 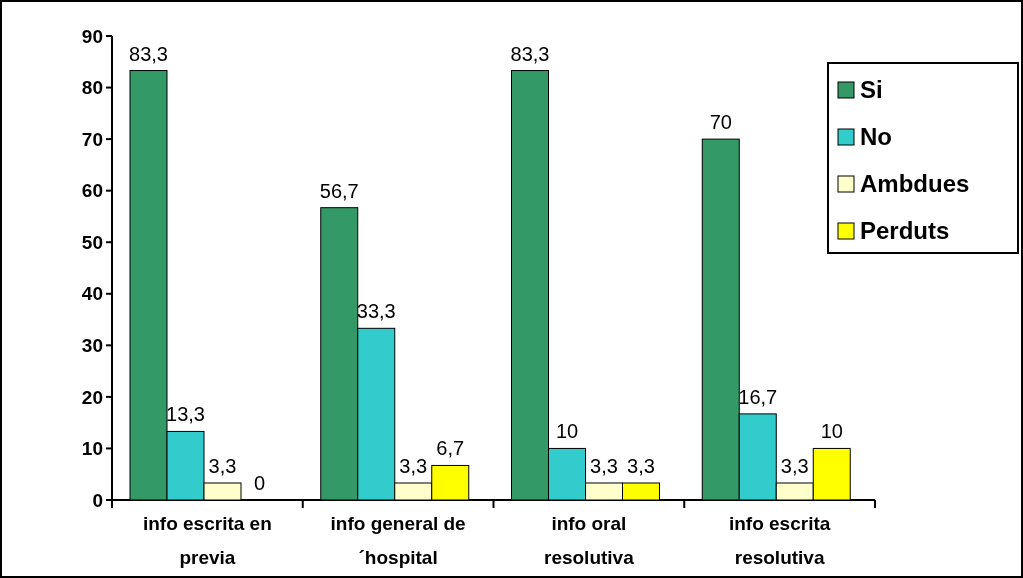 What do you see at coordinates (876, 137) in the screenshot?
I see `legend-label: No` at bounding box center [876, 137].